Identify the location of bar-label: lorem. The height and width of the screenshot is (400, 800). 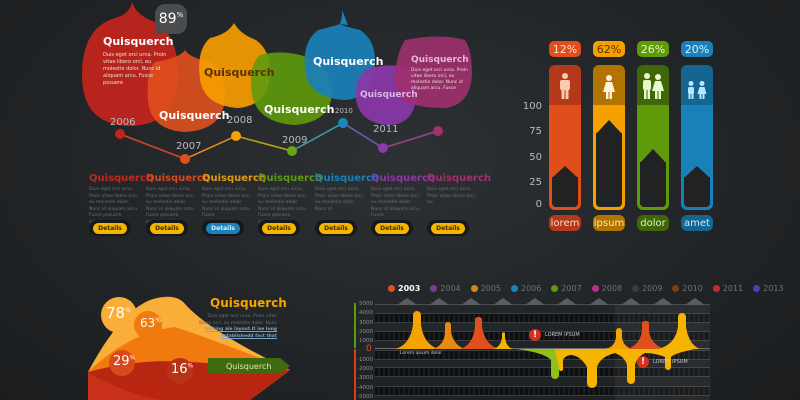
(565, 223).